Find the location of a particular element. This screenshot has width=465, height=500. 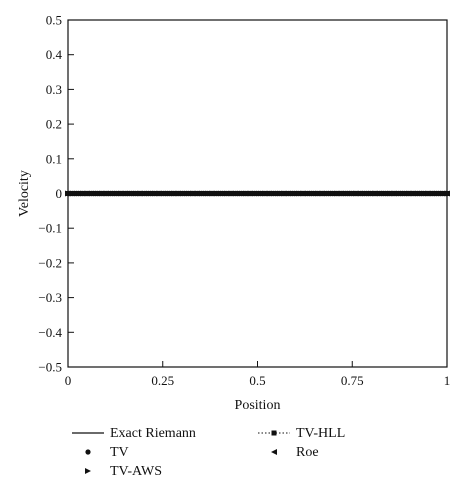

legend-label: TV is located at coordinates (119, 452).